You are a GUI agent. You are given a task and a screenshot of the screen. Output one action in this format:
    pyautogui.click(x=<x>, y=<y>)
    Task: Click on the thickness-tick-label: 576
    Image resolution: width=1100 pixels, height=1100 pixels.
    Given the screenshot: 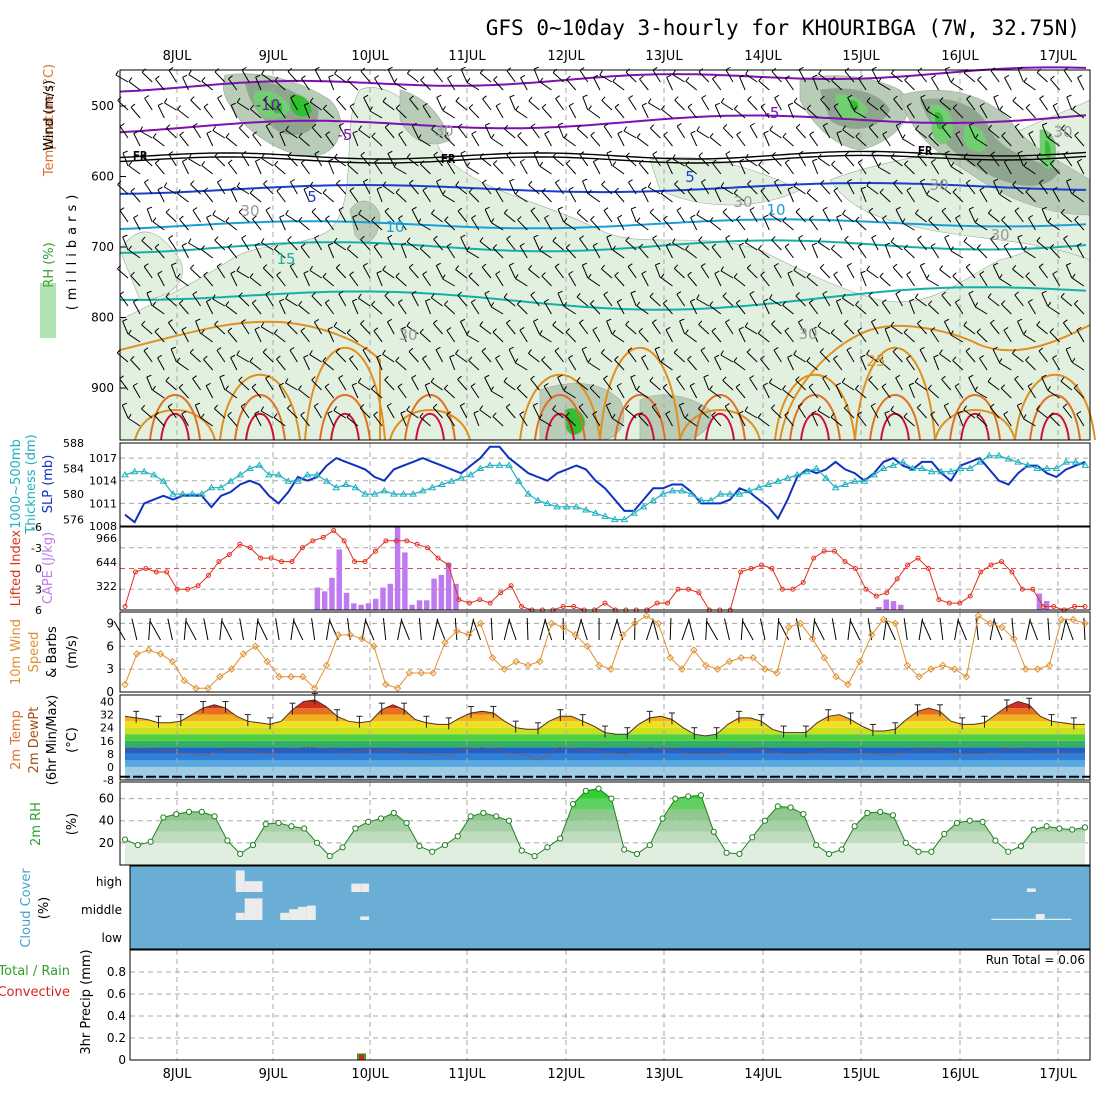 What is the action you would take?
    pyautogui.click(x=73, y=520)
    